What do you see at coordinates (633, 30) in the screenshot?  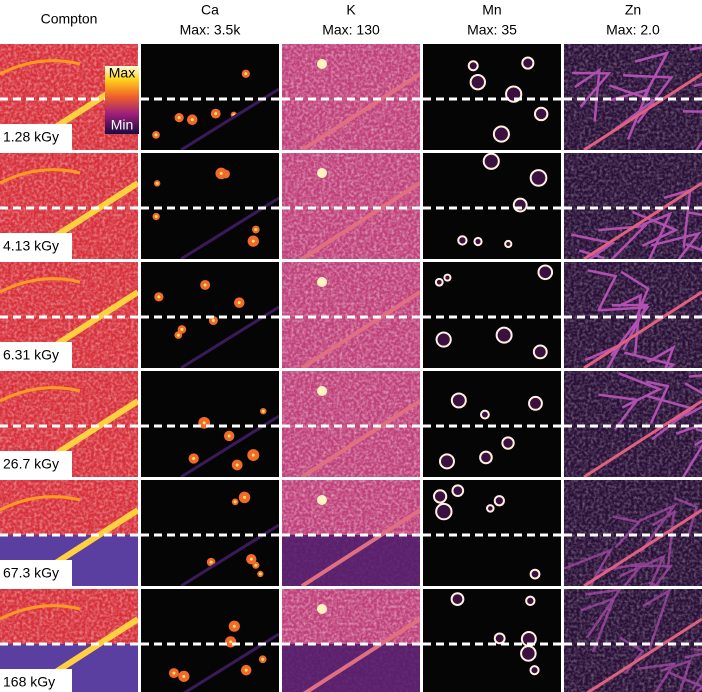 I see `column-max: Max: 2.0` at bounding box center [633, 30].